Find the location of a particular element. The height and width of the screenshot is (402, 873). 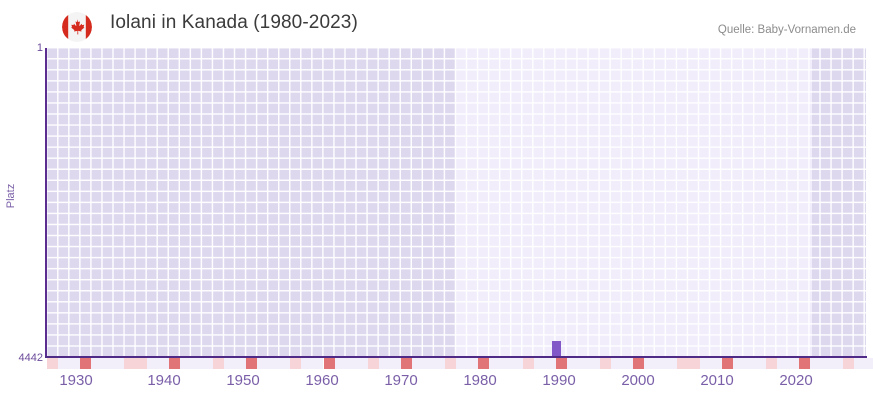

x-axis-label-2010: 2010 is located at coordinates (717, 380).